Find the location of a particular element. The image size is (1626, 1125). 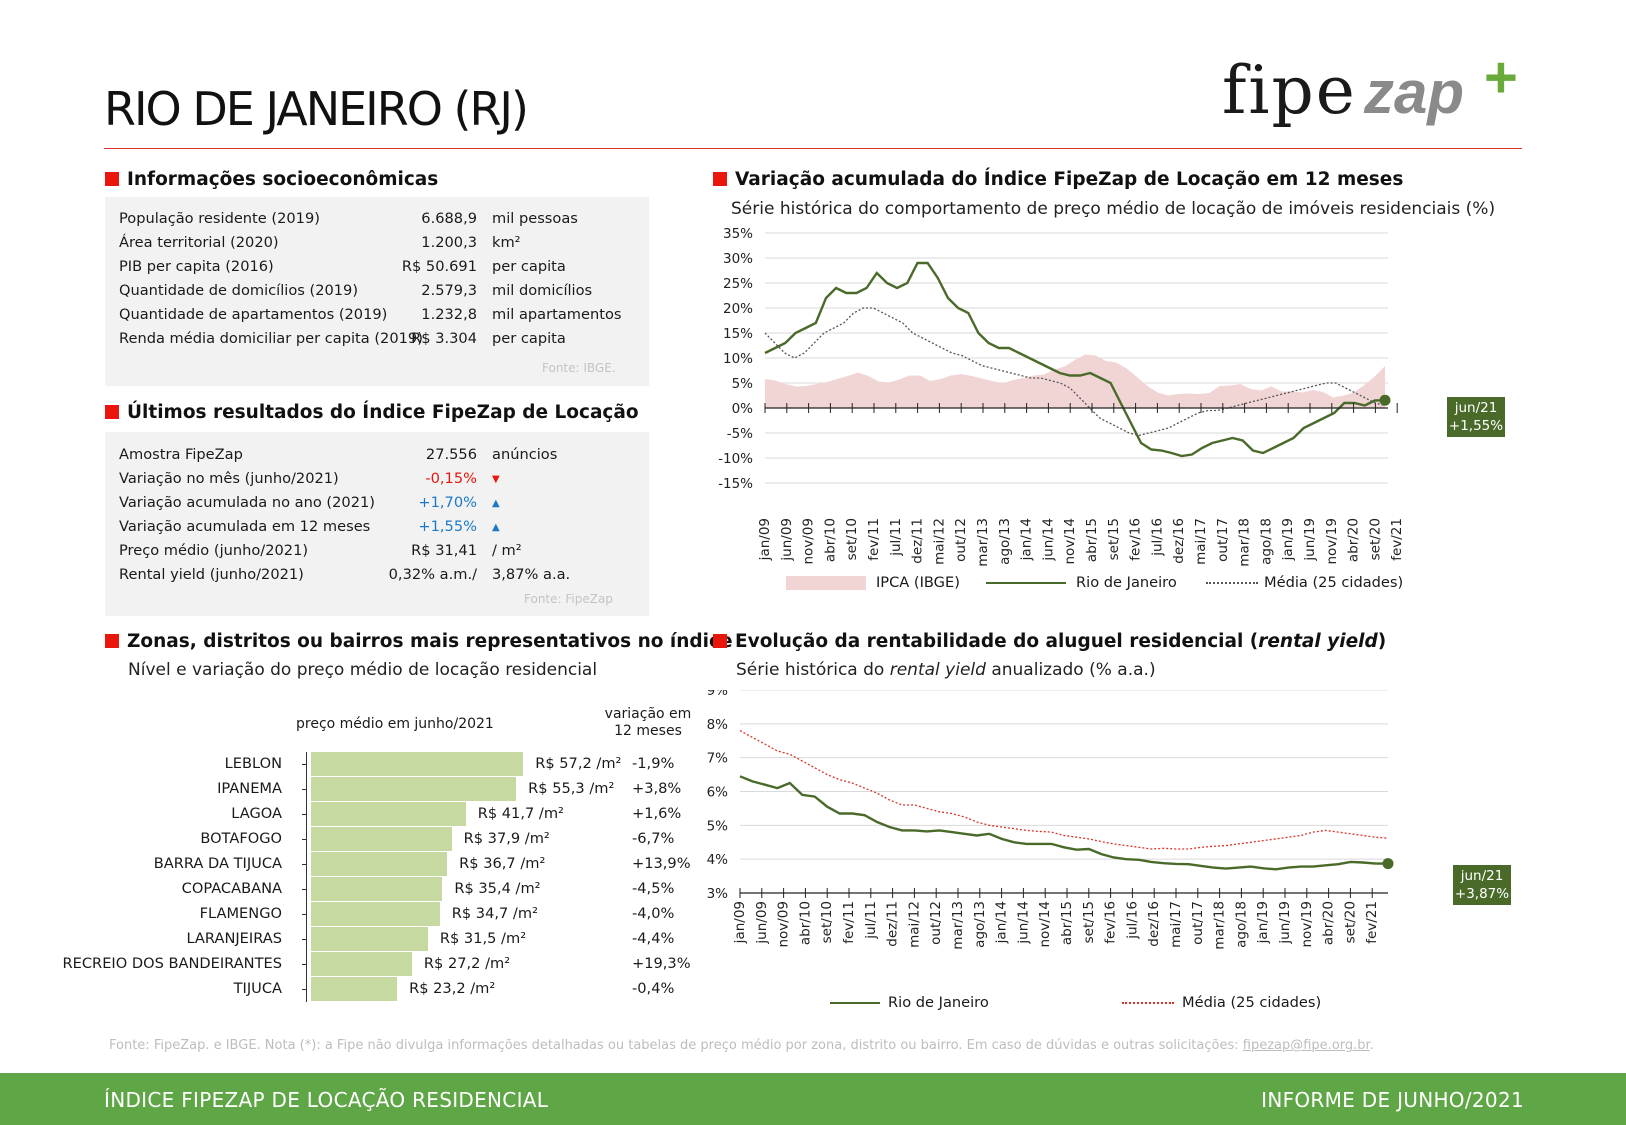

bar-category-label: TIJUCA is located at coordinates (257, 988).